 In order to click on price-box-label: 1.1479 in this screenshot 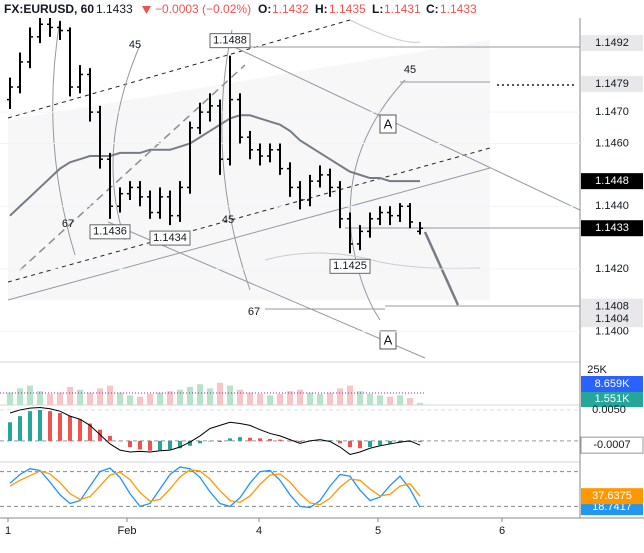, I will do `click(612, 84)`.